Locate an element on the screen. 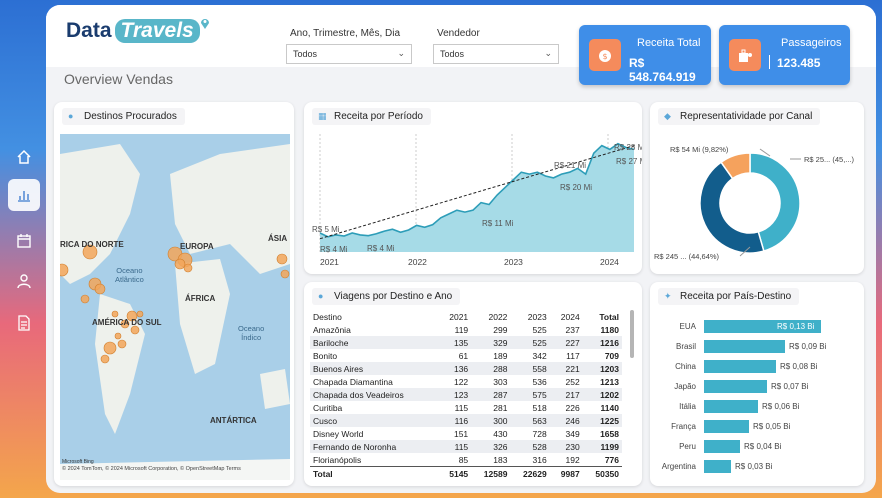  table-scrollbar is located at coordinates (632, 334).